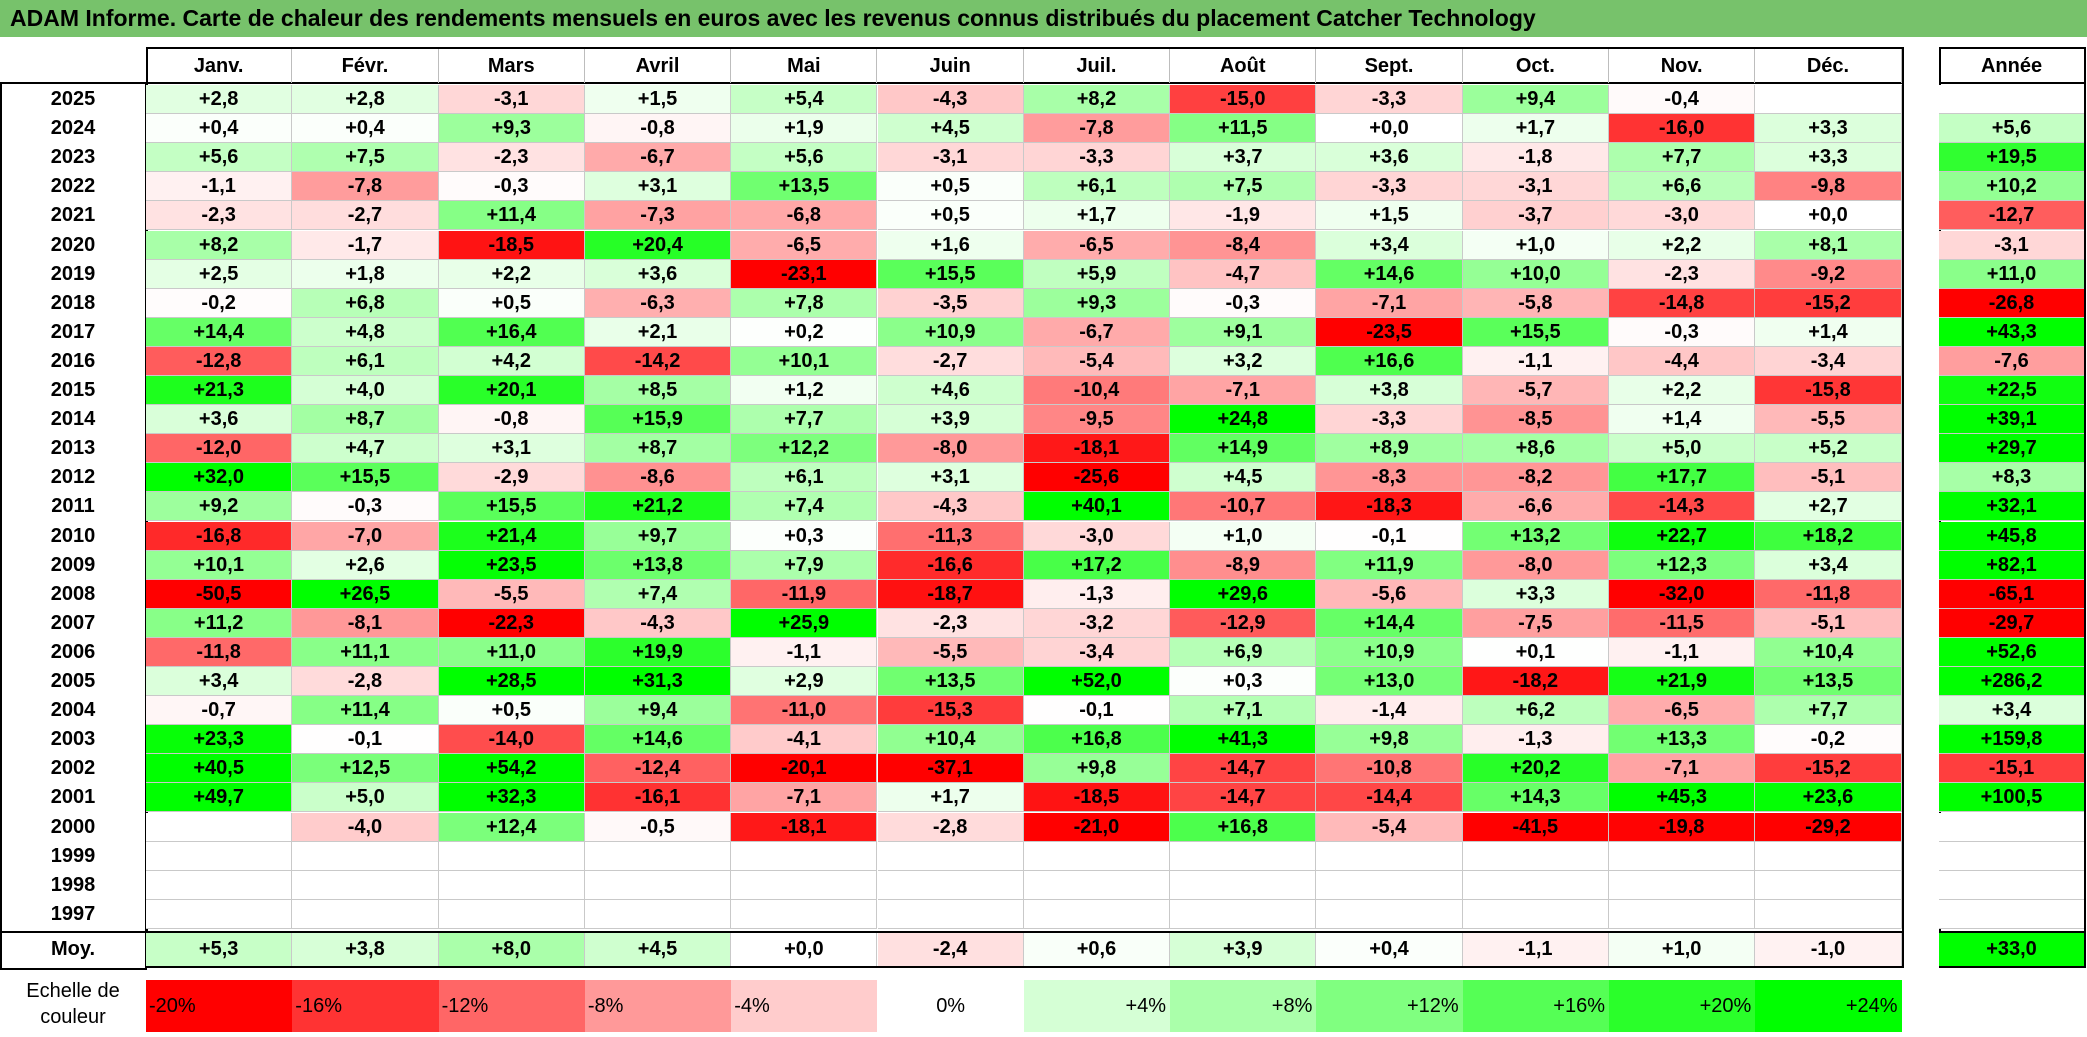 The height and width of the screenshot is (1037, 2087). I want to click on heatmap-cell: -21,0, so click(1097, 827).